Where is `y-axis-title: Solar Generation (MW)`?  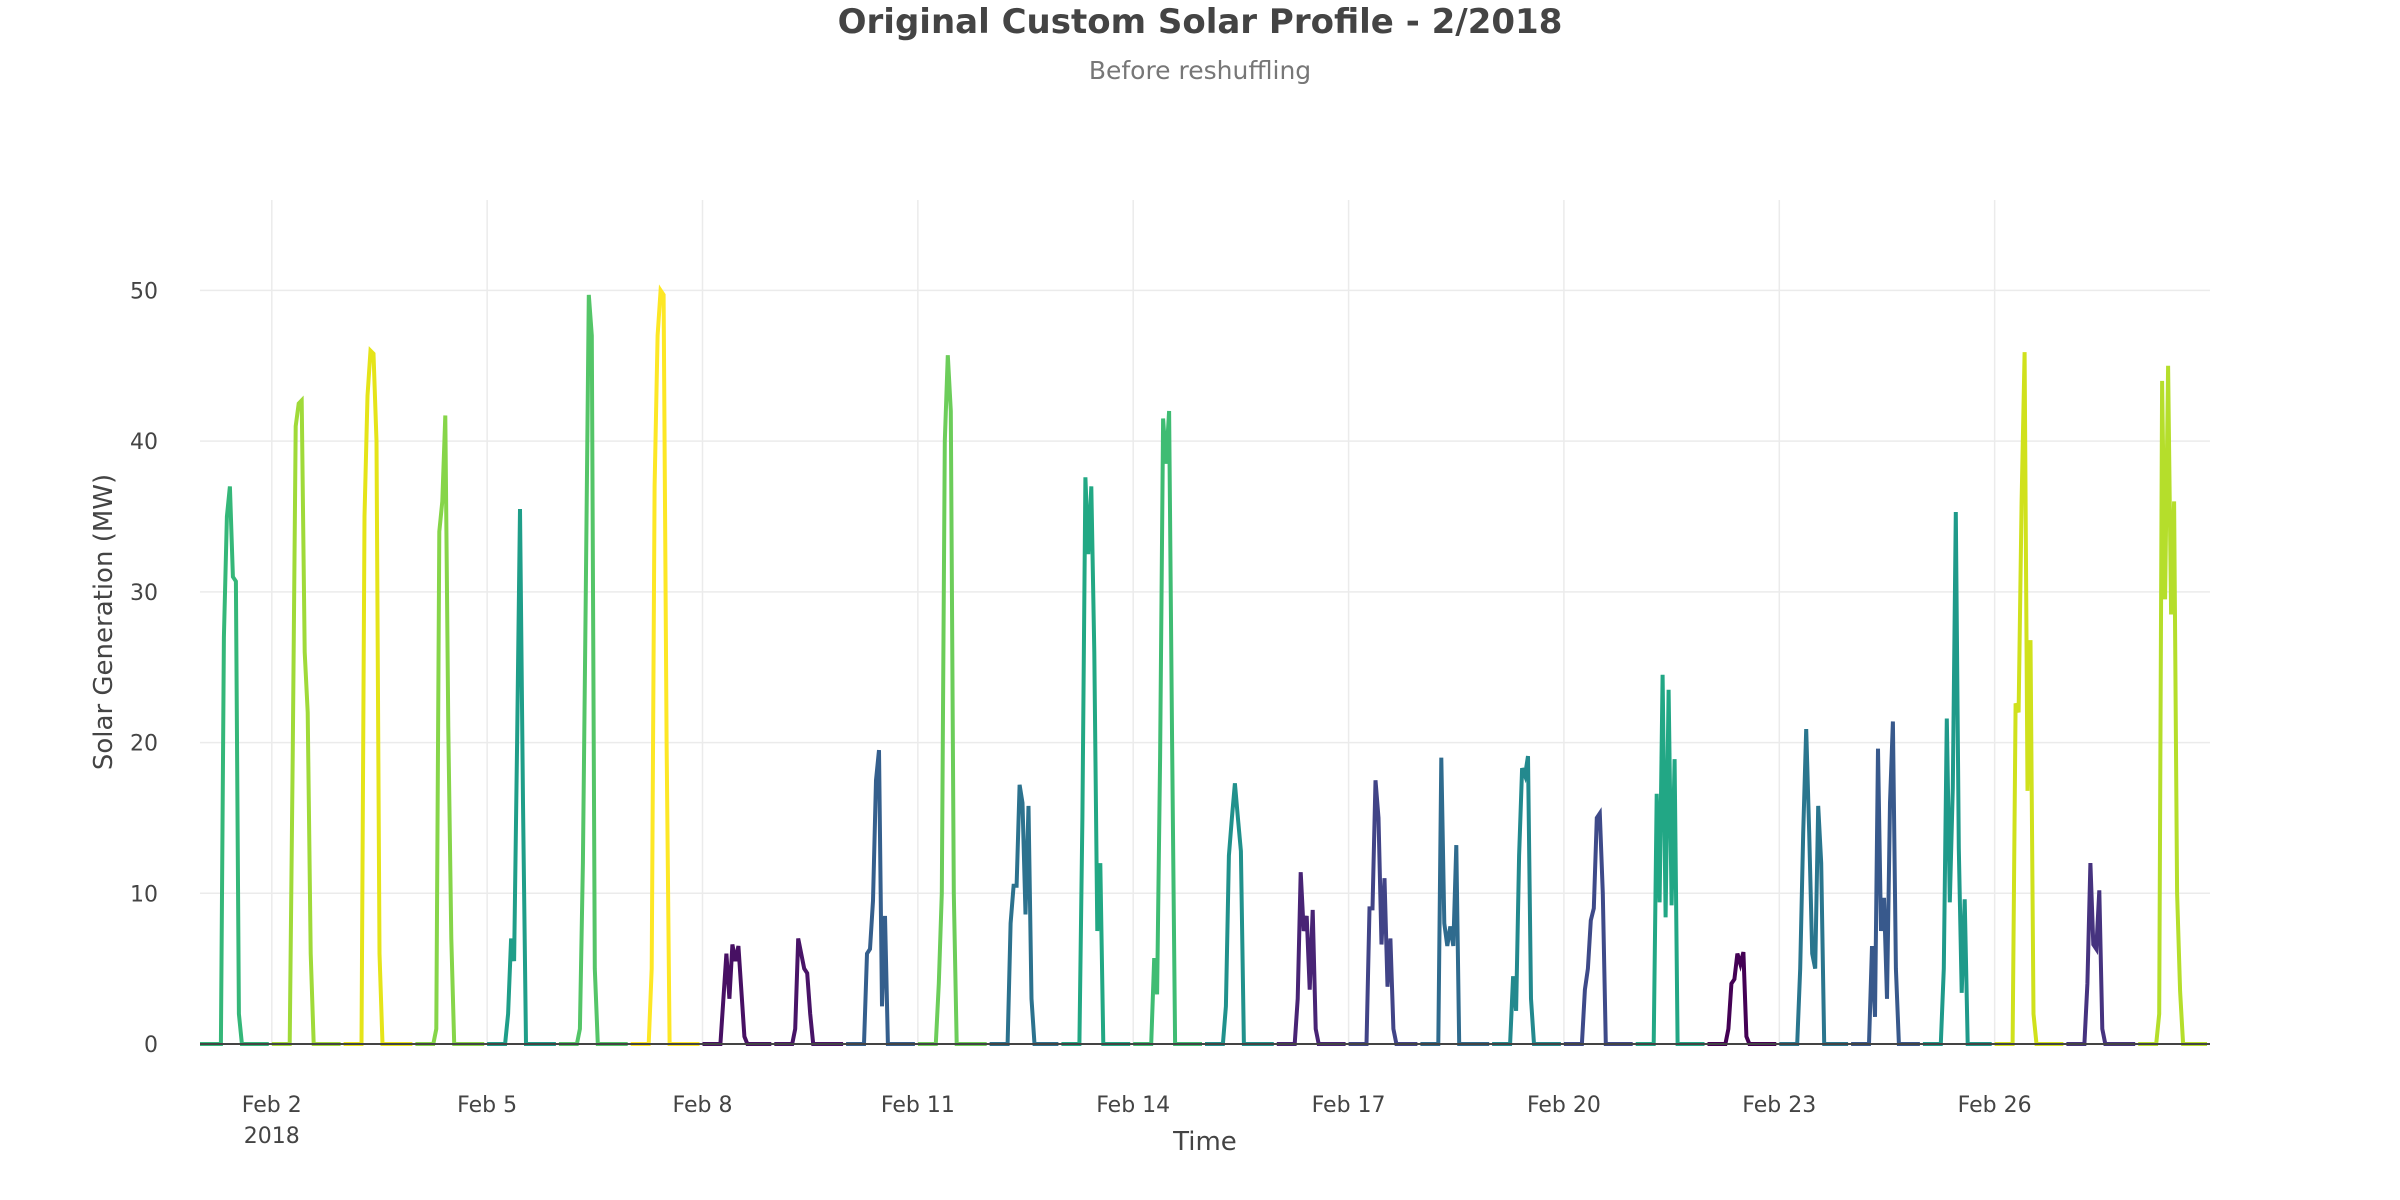 y-axis-title: Solar Generation (MW) is located at coordinates (104, 622).